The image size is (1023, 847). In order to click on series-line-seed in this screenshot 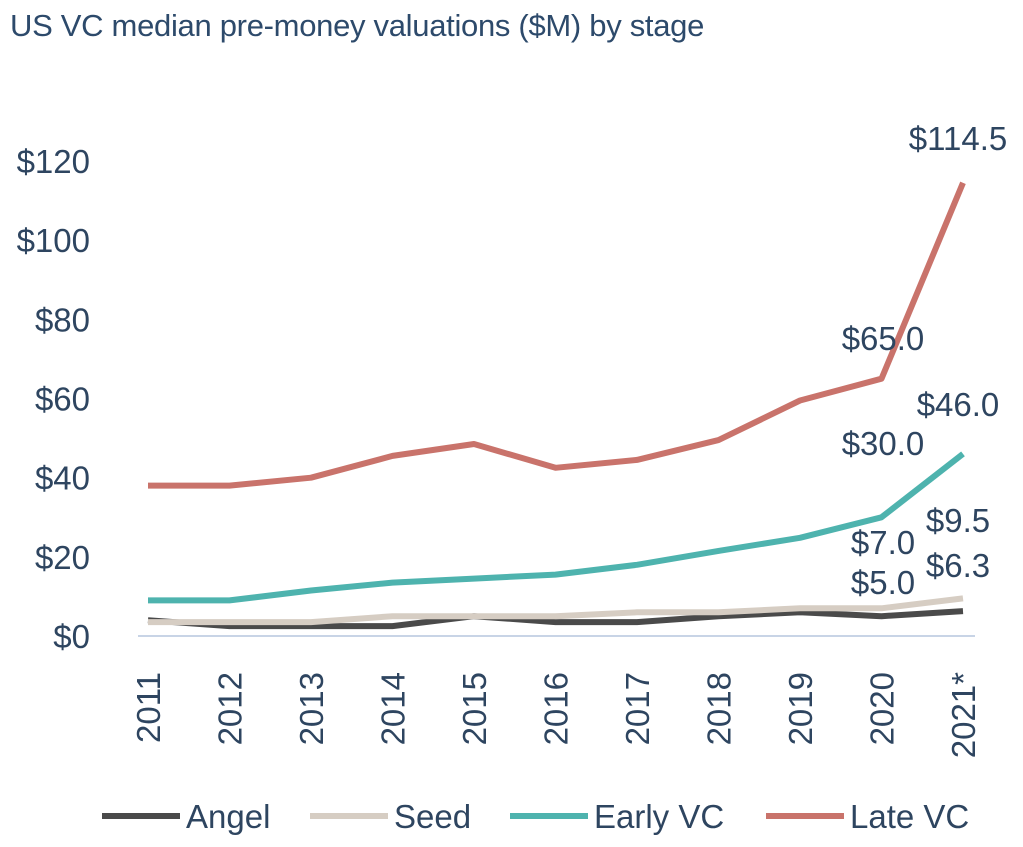, I will do `click(556, 610)`.